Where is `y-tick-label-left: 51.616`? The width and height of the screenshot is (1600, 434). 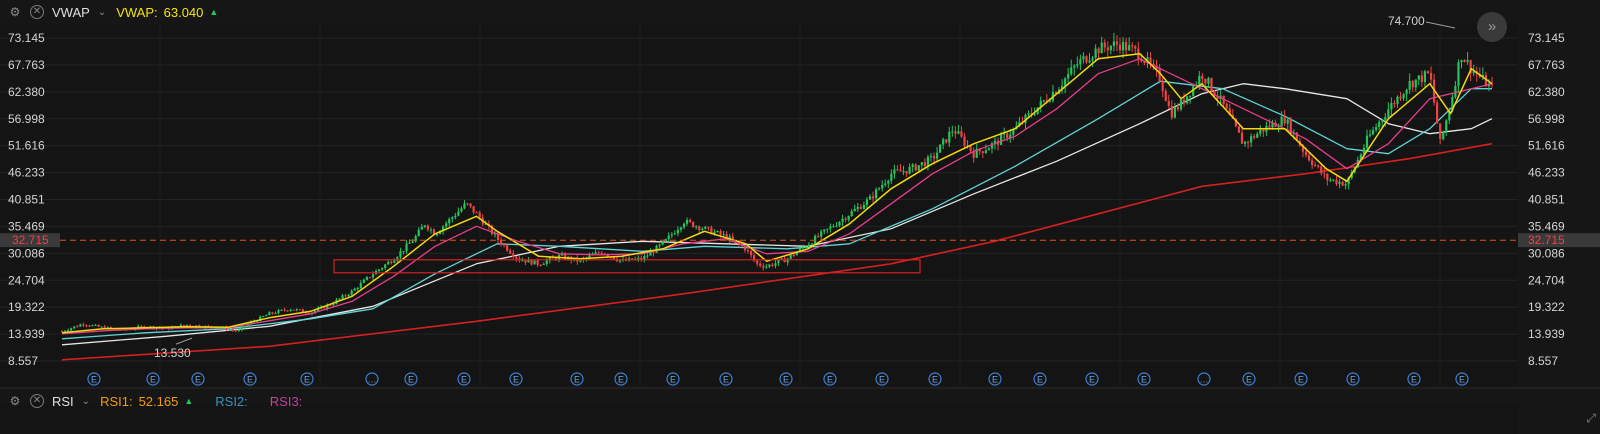
y-tick-label-left: 51.616 is located at coordinates (26, 146).